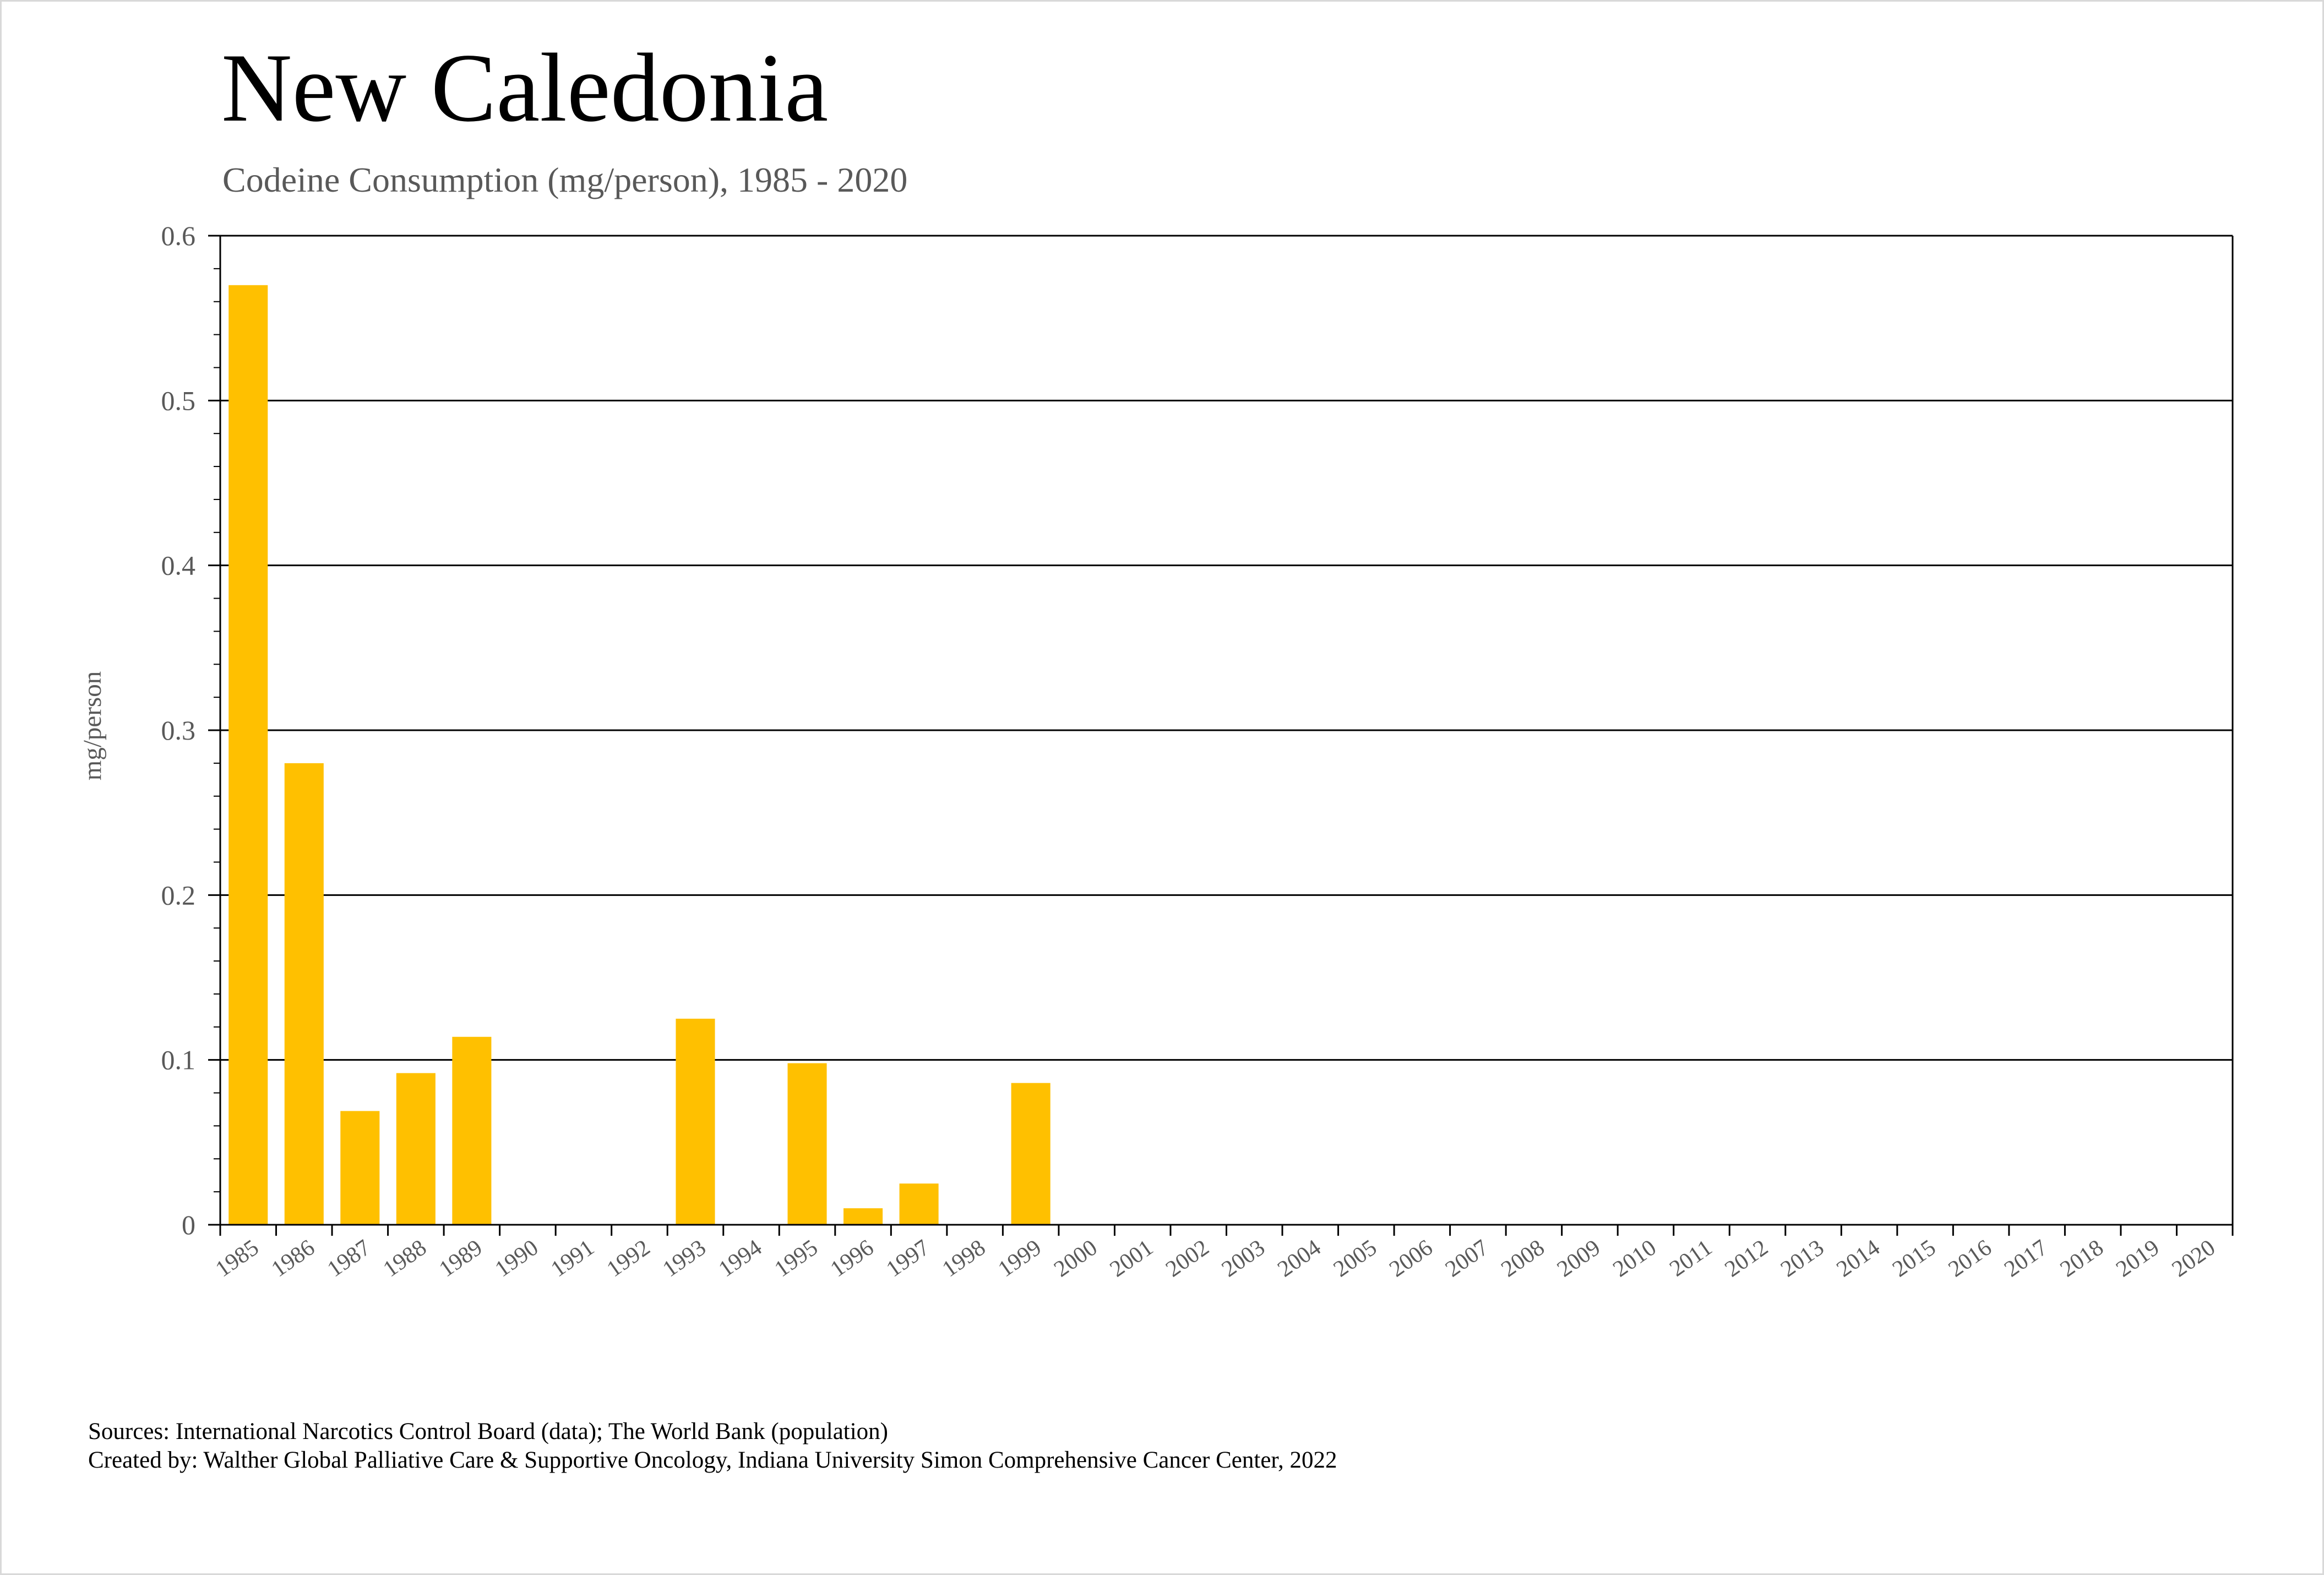 This screenshot has width=2324, height=1575. Describe the element at coordinates (1243, 1259) in the screenshot. I see `x-tick-label: 2003` at that location.